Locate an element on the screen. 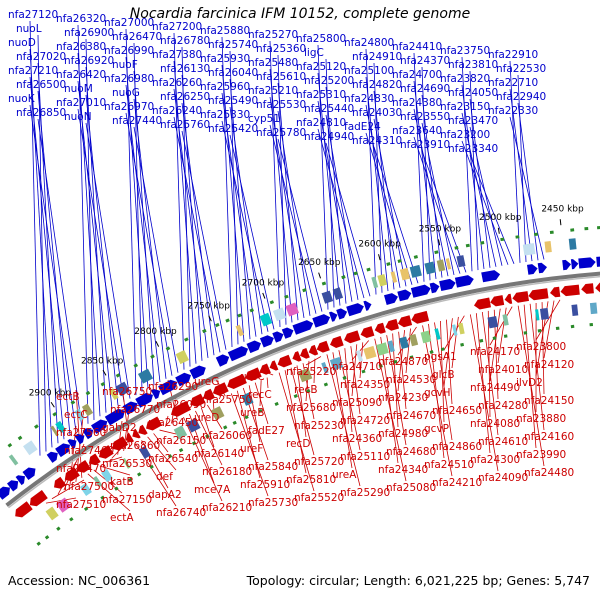 The image size is (600, 600). reverse-gene-label: nfa24210 is located at coordinates (457, 483).